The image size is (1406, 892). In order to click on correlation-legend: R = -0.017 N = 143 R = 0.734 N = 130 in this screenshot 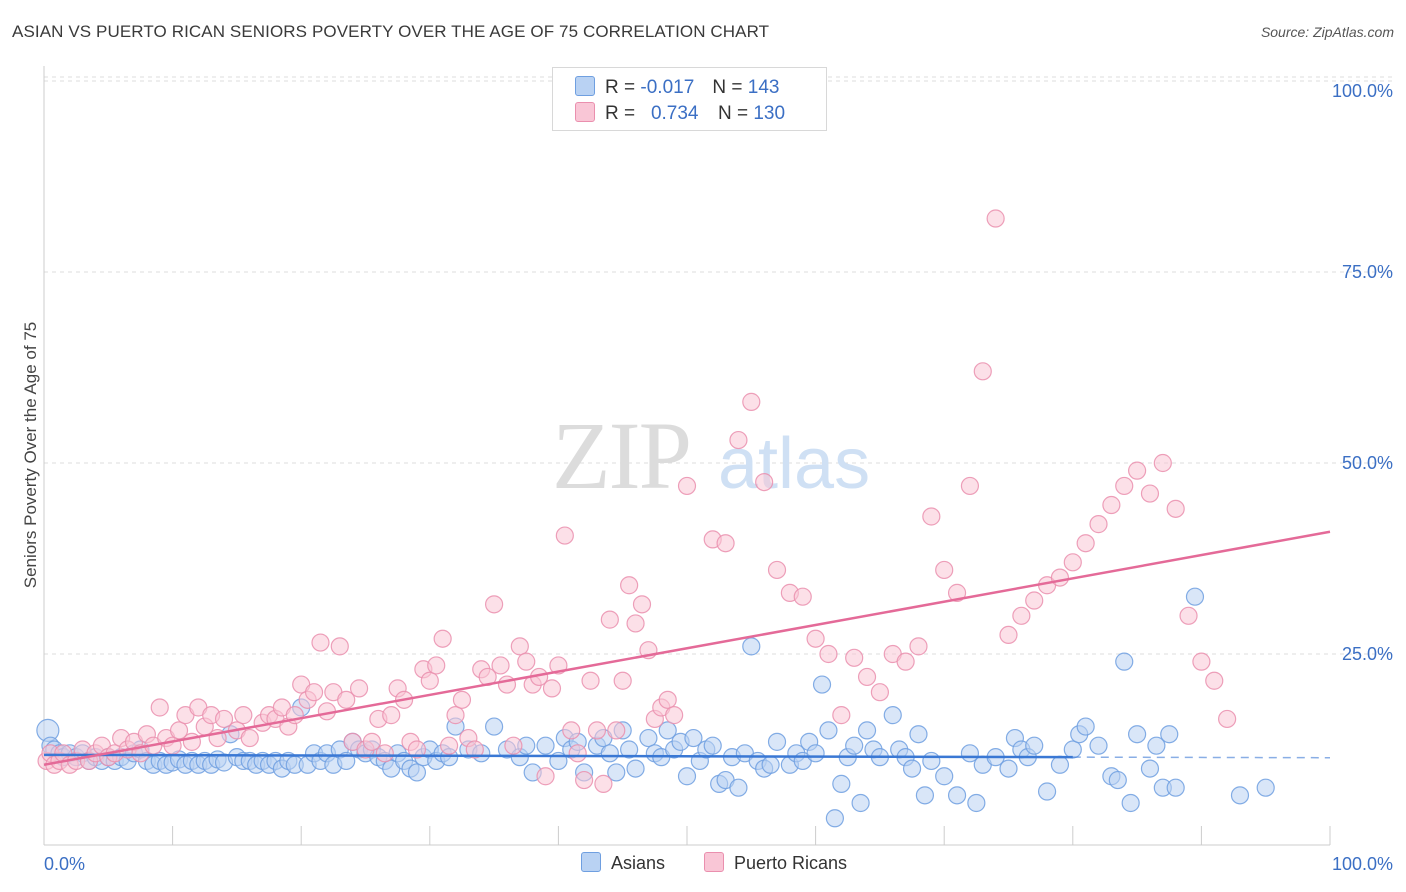, I will do `click(689, 99)`.